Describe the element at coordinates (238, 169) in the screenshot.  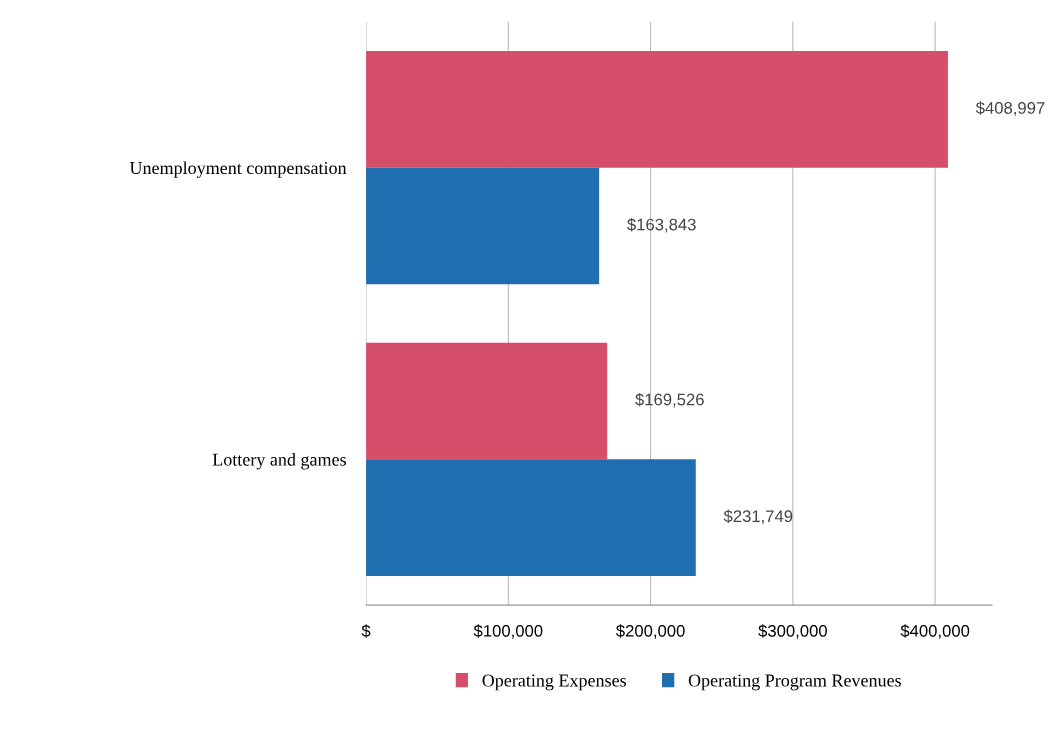
I see `y-tick-label: Unemployment compensation` at that location.